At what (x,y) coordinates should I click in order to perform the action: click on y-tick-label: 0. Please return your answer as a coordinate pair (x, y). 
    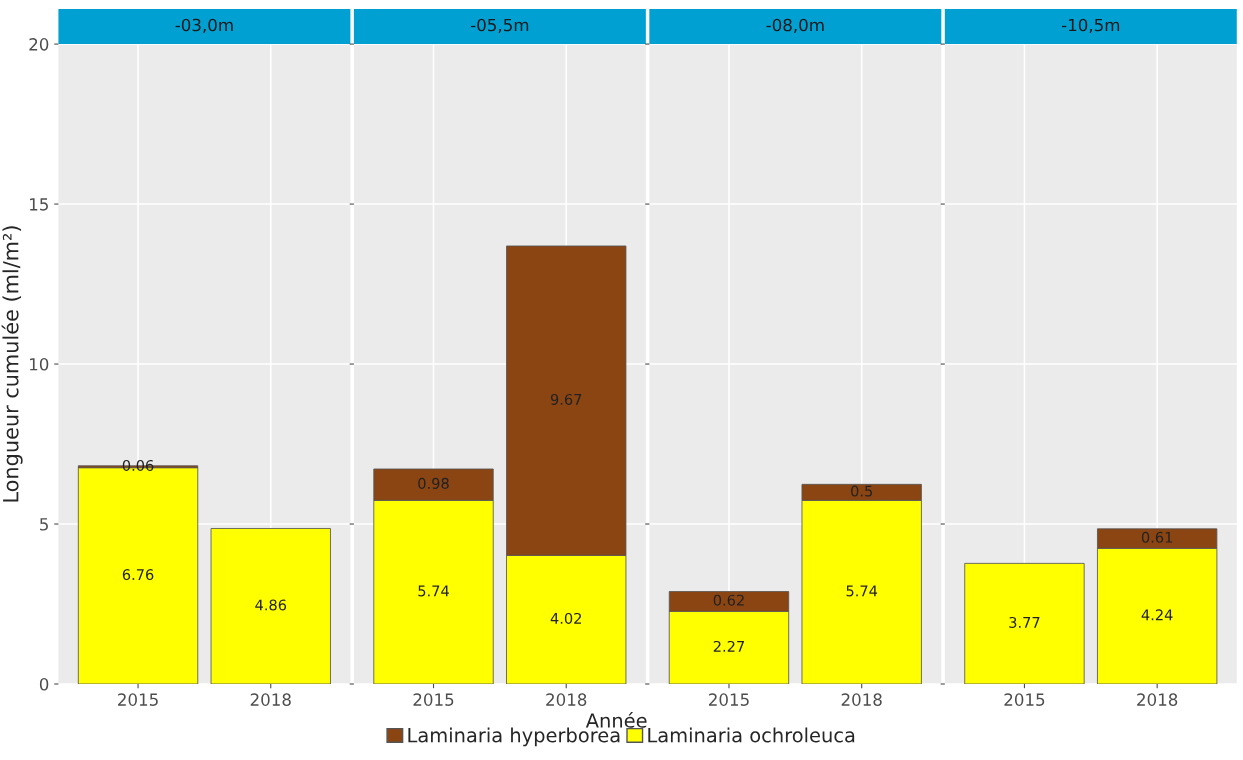
    Looking at the image, I should click on (44, 684).